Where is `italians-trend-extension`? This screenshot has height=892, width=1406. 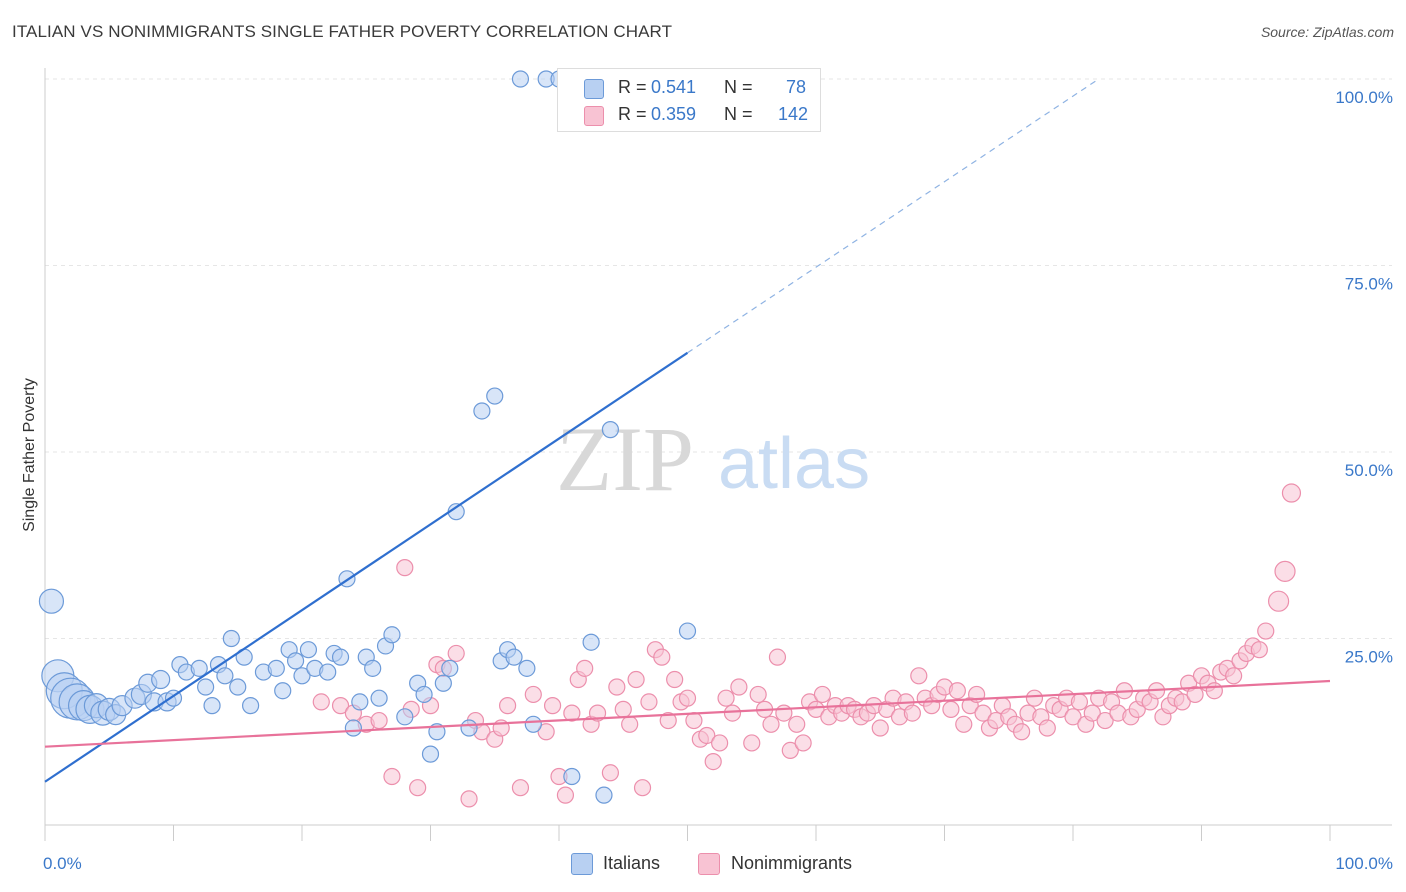 italians-trend-extension is located at coordinates (893, 216).